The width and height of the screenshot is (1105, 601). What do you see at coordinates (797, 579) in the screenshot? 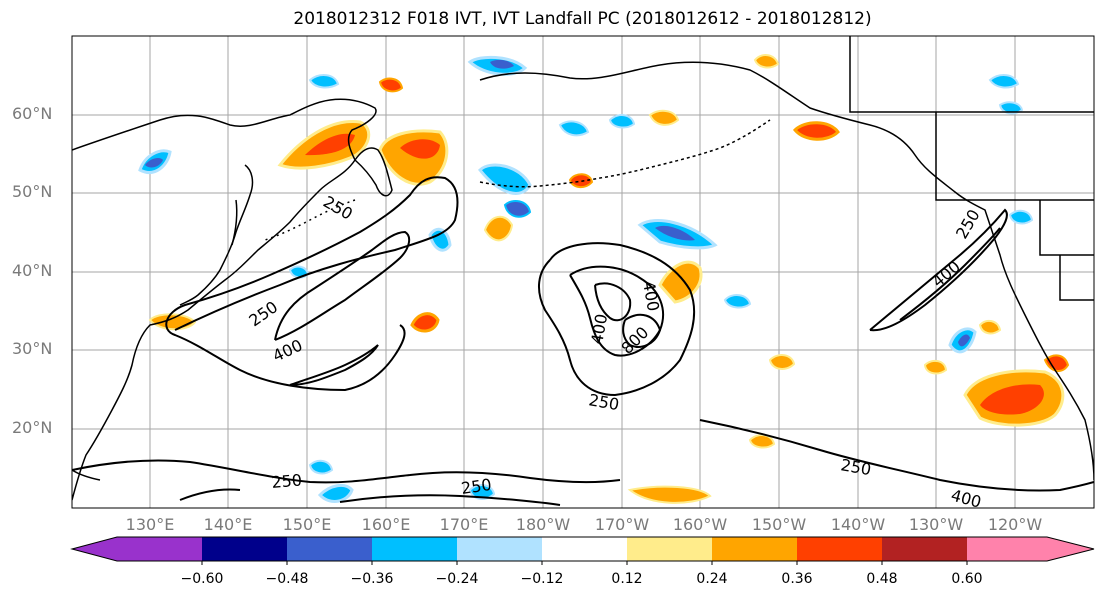
I see `colorbar-tick-label: 0.36` at bounding box center [797, 579].